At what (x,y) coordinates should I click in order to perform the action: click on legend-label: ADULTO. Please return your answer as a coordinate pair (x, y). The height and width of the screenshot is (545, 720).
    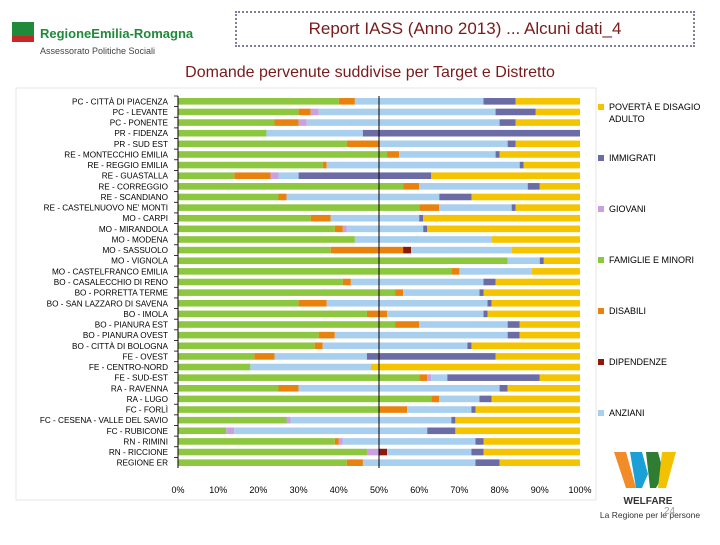
    Looking at the image, I should click on (627, 119).